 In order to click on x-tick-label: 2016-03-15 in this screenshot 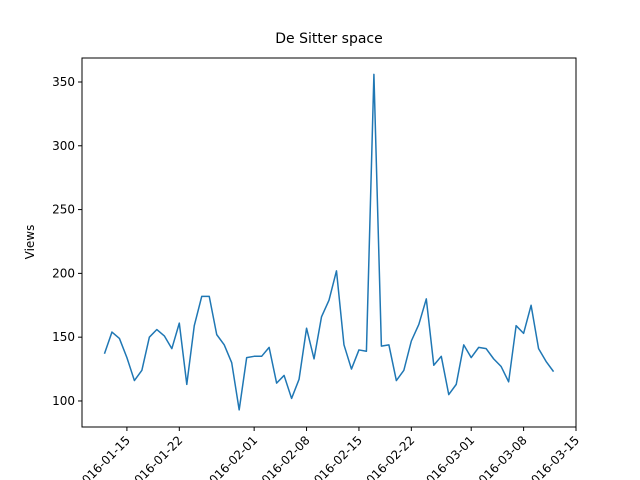, I will do `click(552, 456)`.